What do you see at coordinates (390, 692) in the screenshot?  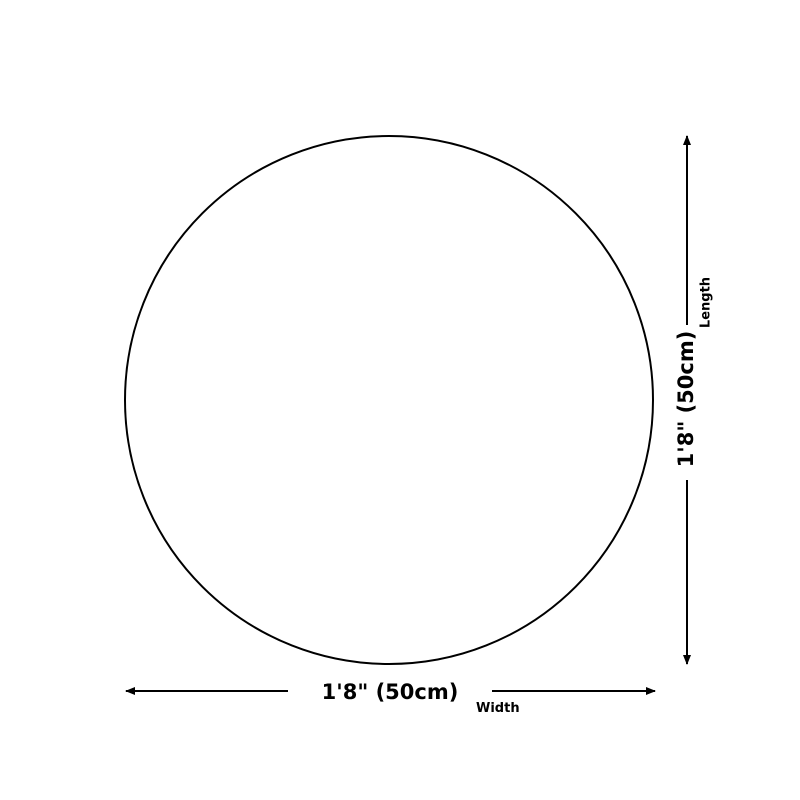 I see `width-value: 1'8" (50cm)` at bounding box center [390, 692].